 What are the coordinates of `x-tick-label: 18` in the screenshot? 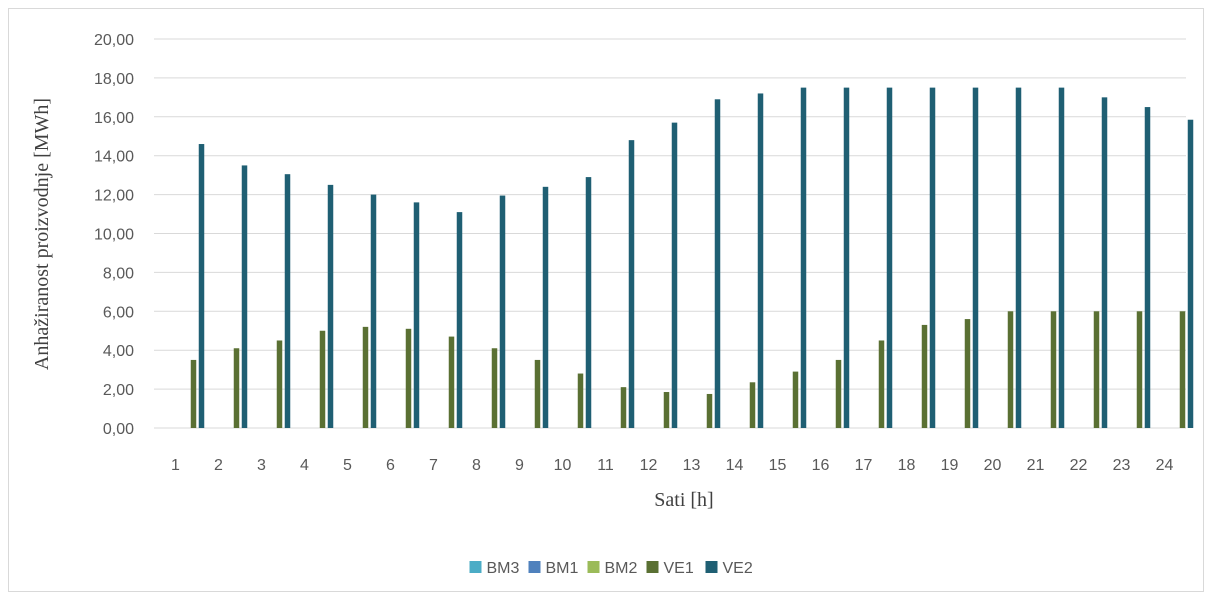 It's located at (907, 465).